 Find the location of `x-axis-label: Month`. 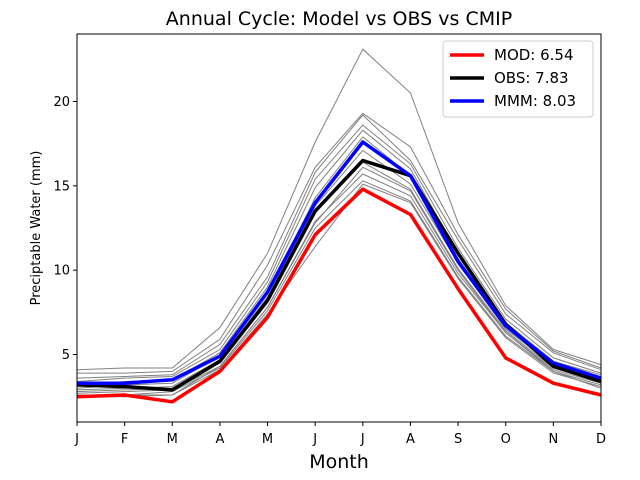

x-axis-label: Month is located at coordinates (339, 462).